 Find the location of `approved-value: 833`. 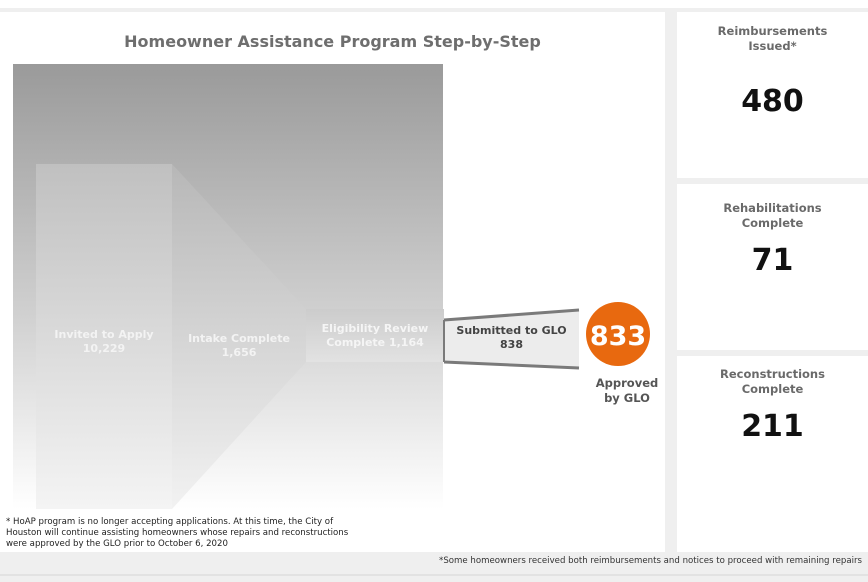

approved-value: 833 is located at coordinates (618, 336).